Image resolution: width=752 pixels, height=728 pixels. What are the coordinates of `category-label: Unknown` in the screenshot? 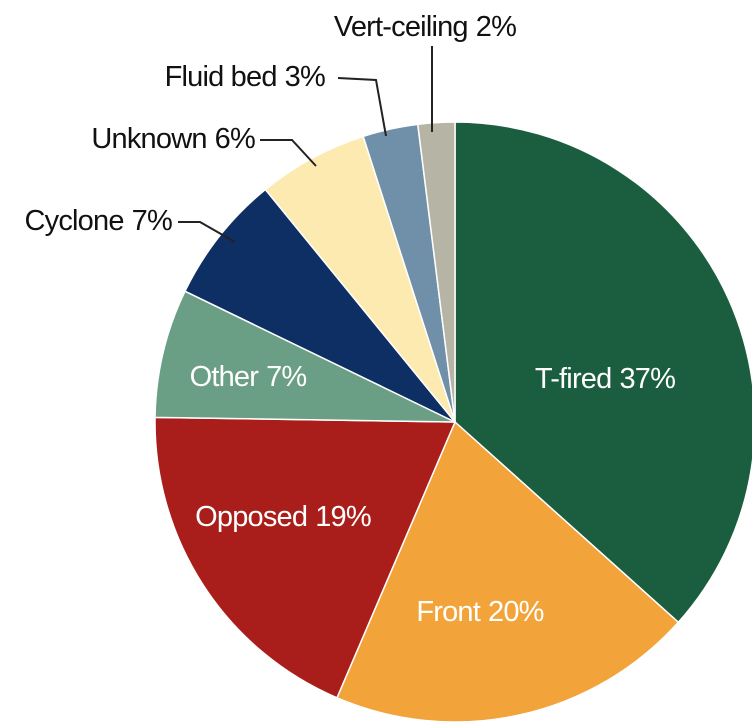 It's located at (148, 139).